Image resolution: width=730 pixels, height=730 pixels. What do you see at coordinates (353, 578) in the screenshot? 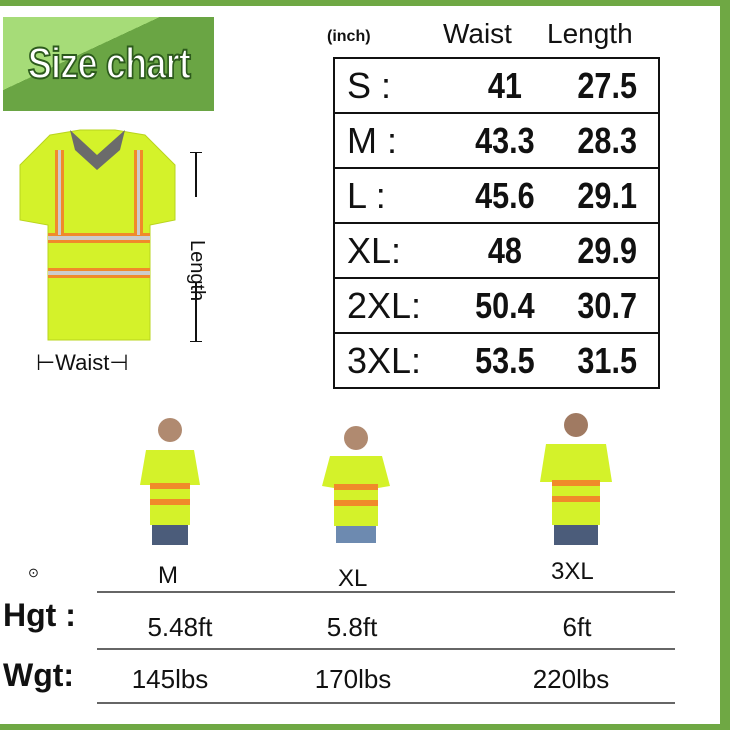
I see `model-size: XL` at bounding box center [353, 578].